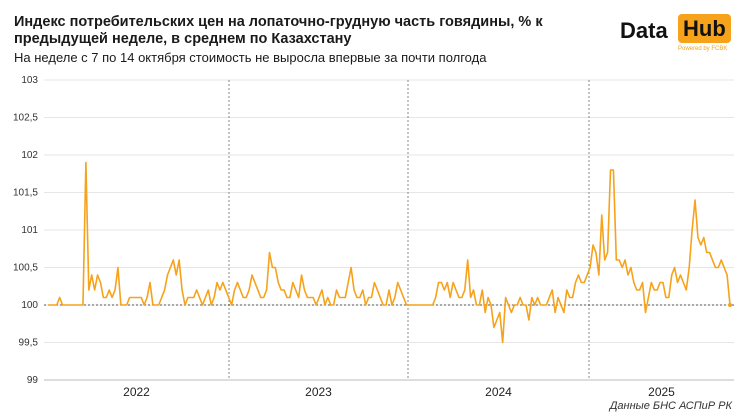  Describe the element at coordinates (29, 305) in the screenshot. I see `y-tick-label: 100` at that location.